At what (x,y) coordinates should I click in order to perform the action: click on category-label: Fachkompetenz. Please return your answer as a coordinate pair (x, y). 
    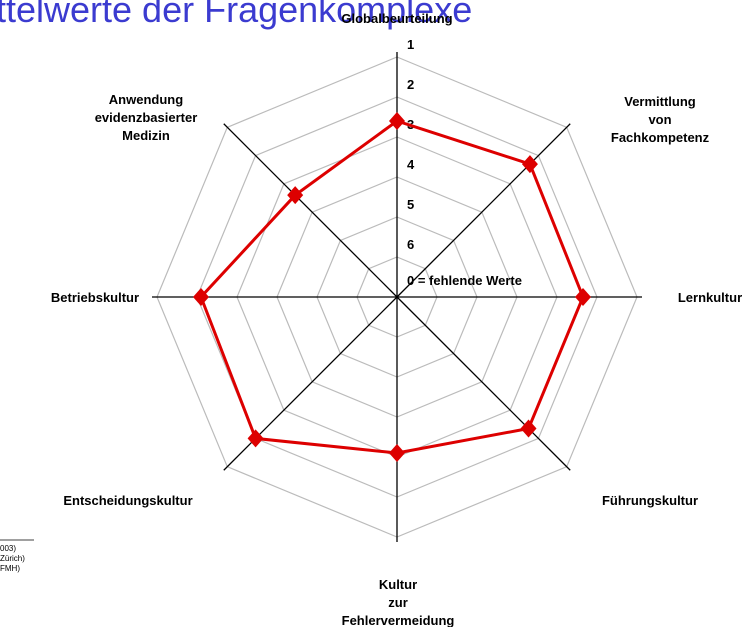
    Looking at the image, I should click on (660, 137).